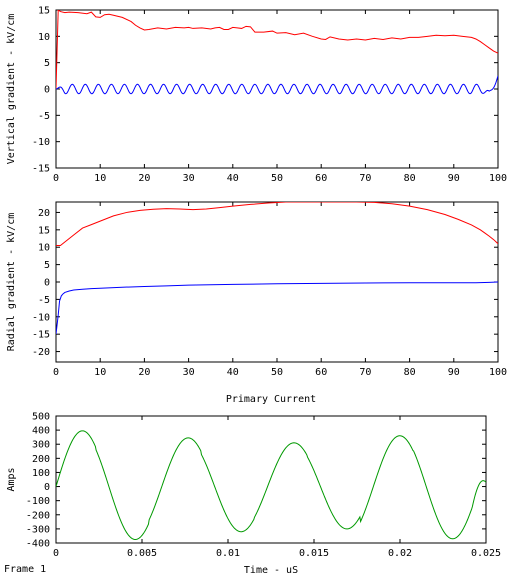 The image size is (512, 582). What do you see at coordinates (400, 553) in the screenshot?
I see `x-tick-label: 0.02` at bounding box center [400, 553].